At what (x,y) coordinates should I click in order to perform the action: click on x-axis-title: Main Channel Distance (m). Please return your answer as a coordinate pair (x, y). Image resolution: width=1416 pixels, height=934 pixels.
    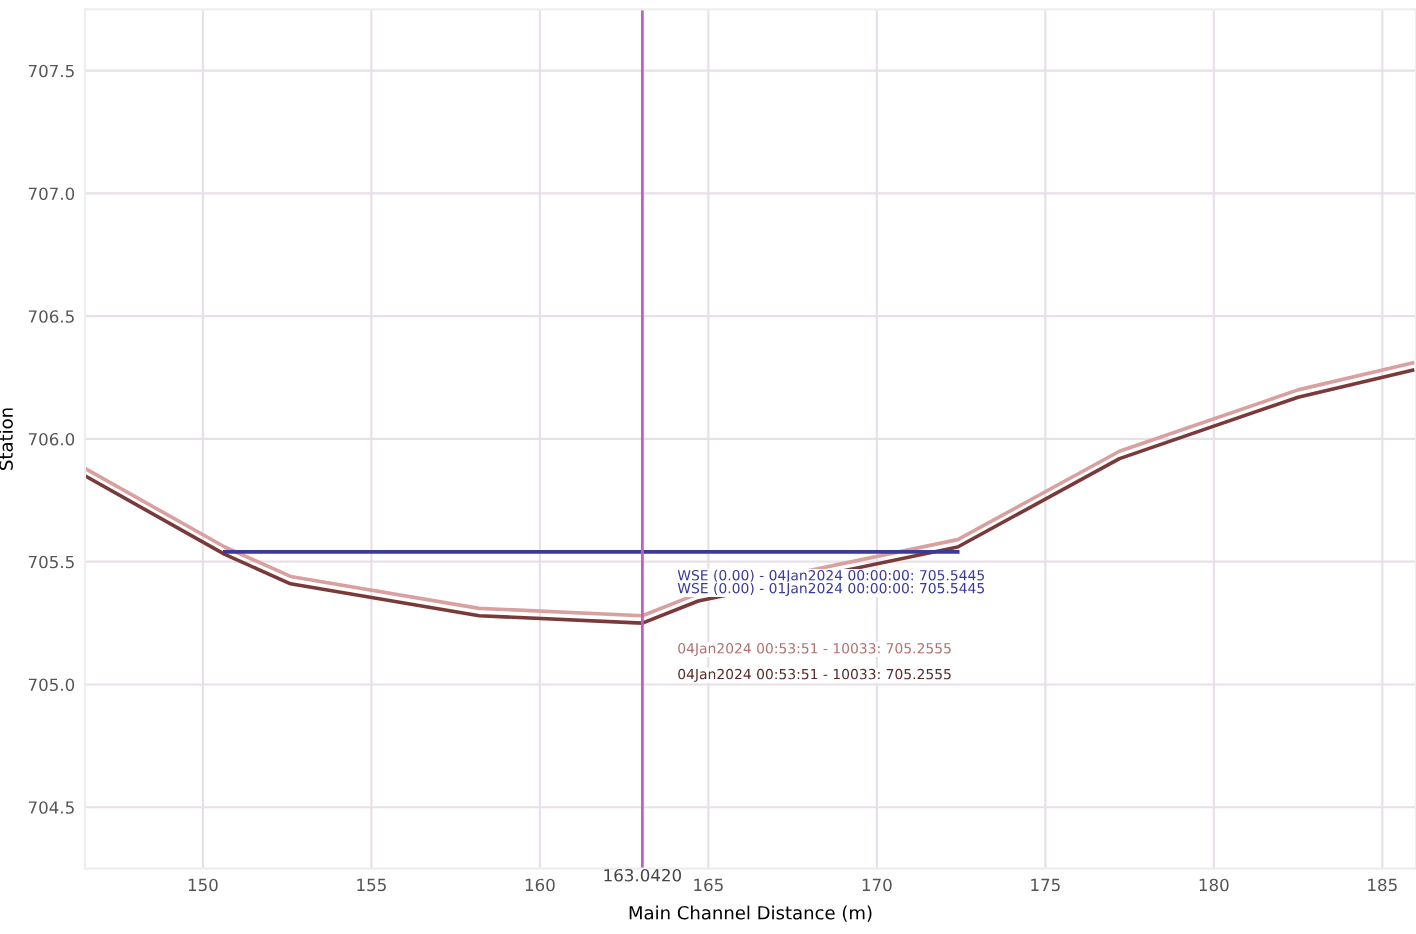
    Looking at the image, I should click on (750, 913).